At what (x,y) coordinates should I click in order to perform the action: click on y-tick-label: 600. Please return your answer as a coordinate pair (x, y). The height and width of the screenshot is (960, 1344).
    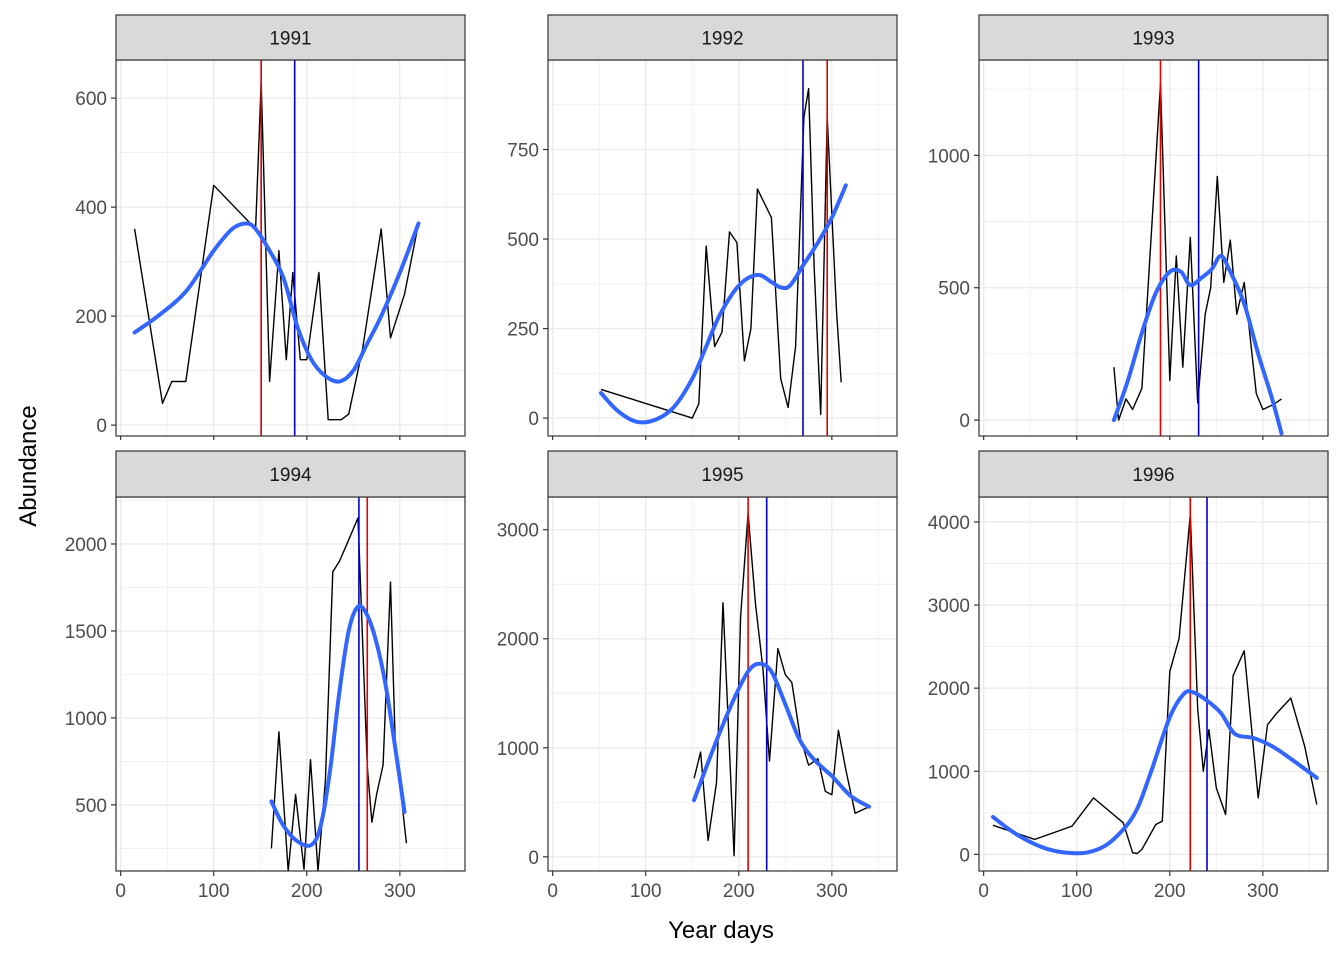
    Looking at the image, I should click on (91, 99).